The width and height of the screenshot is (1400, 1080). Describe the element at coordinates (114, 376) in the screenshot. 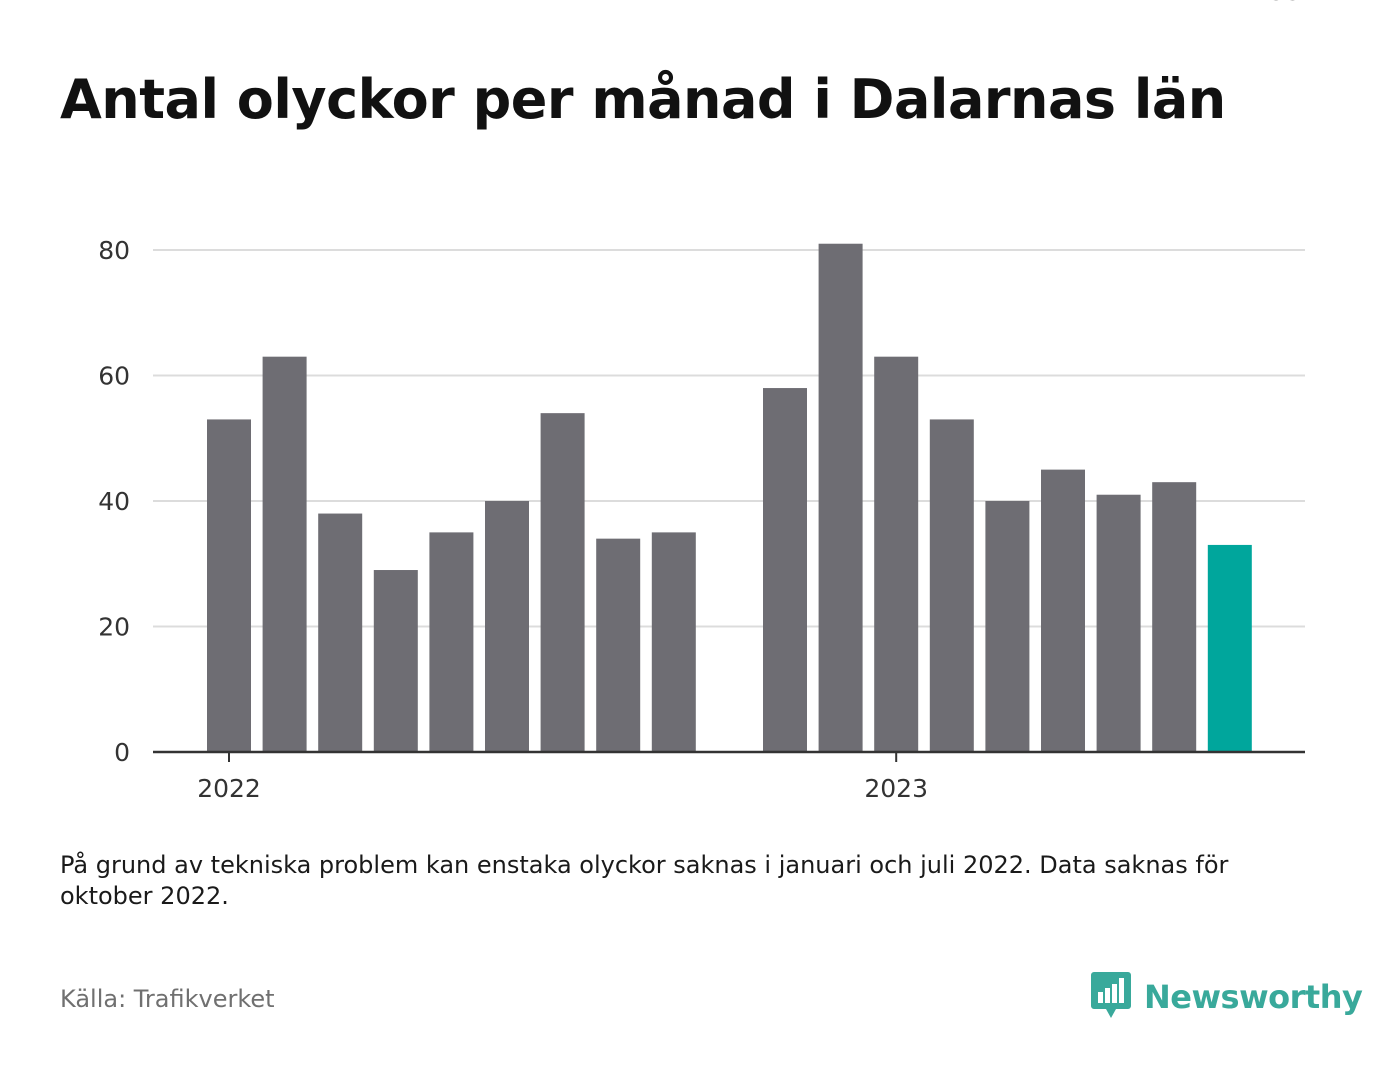

I see `y-tick-label: 60` at that location.